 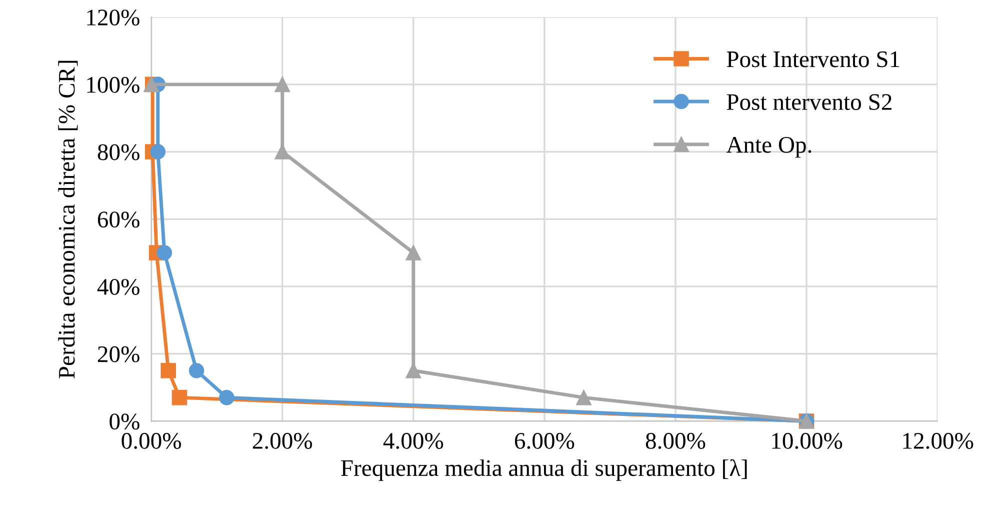 What do you see at coordinates (113, 84) in the screenshot?
I see `y-tick-label: 100%` at bounding box center [113, 84].